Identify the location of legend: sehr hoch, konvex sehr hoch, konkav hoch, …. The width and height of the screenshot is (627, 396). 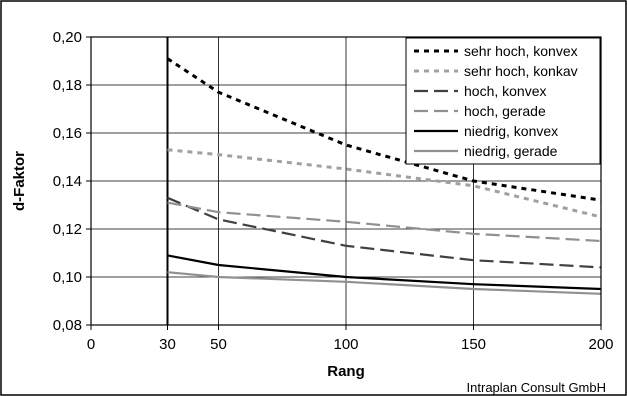
(503, 101).